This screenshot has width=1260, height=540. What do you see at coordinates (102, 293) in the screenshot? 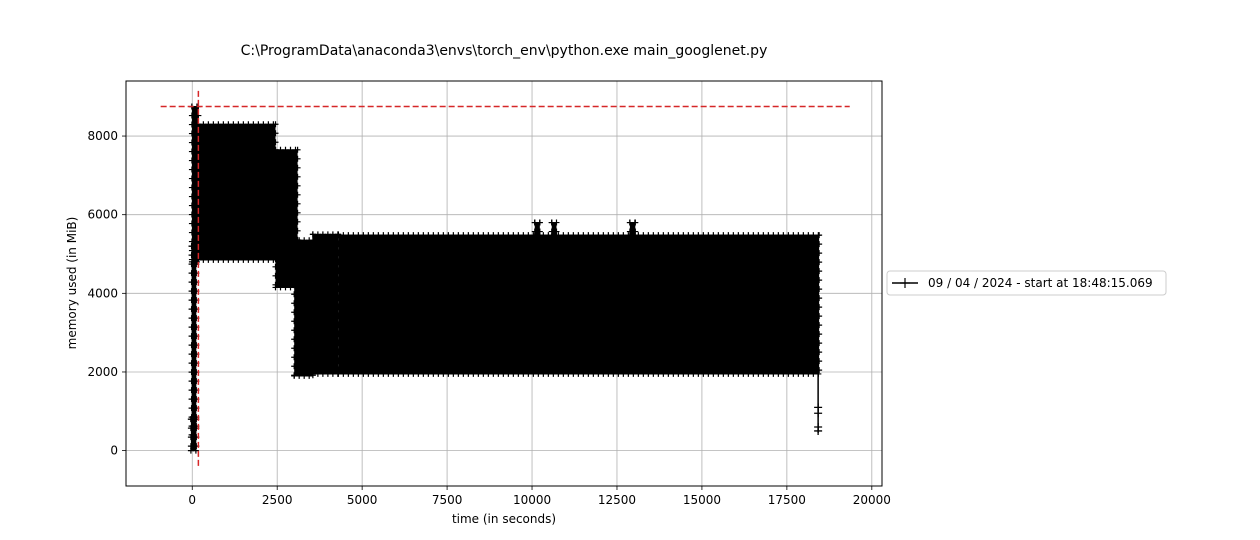
I see `y-tick-label: 4000` at bounding box center [102, 293].